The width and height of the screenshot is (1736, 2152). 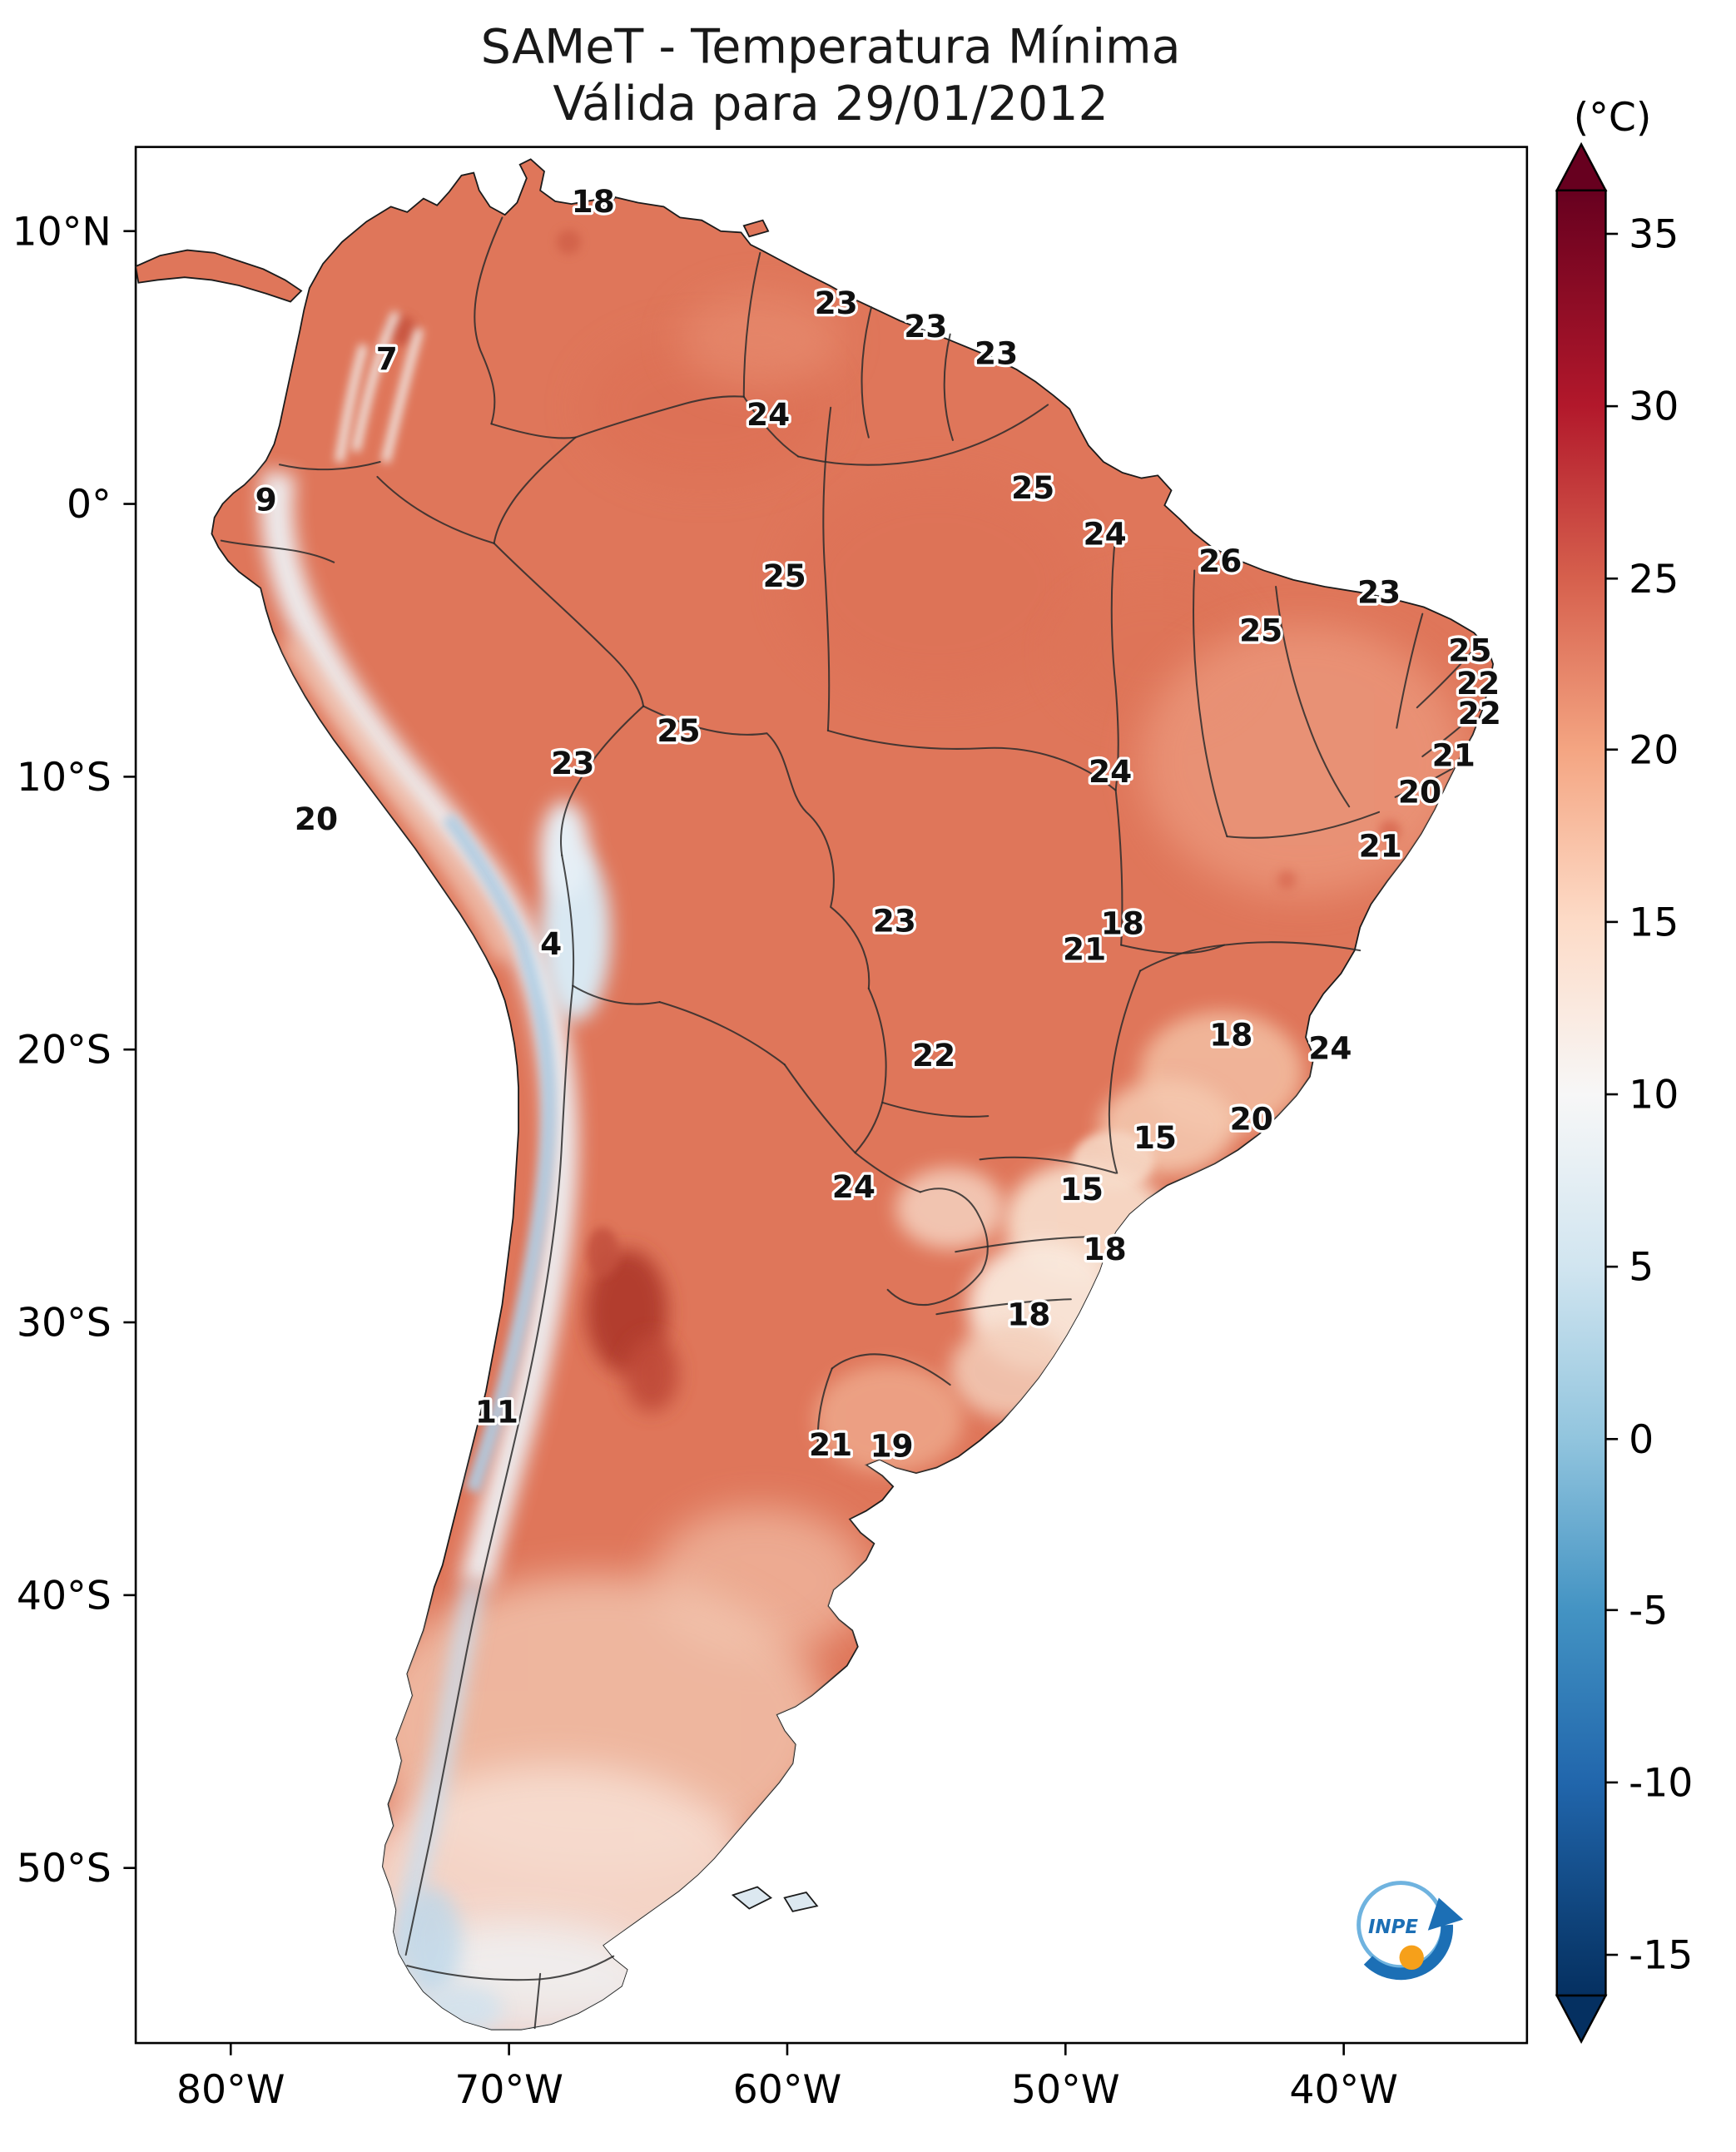 What do you see at coordinates (387, 358) in the screenshot?
I see `map-temp-label: 7` at bounding box center [387, 358].